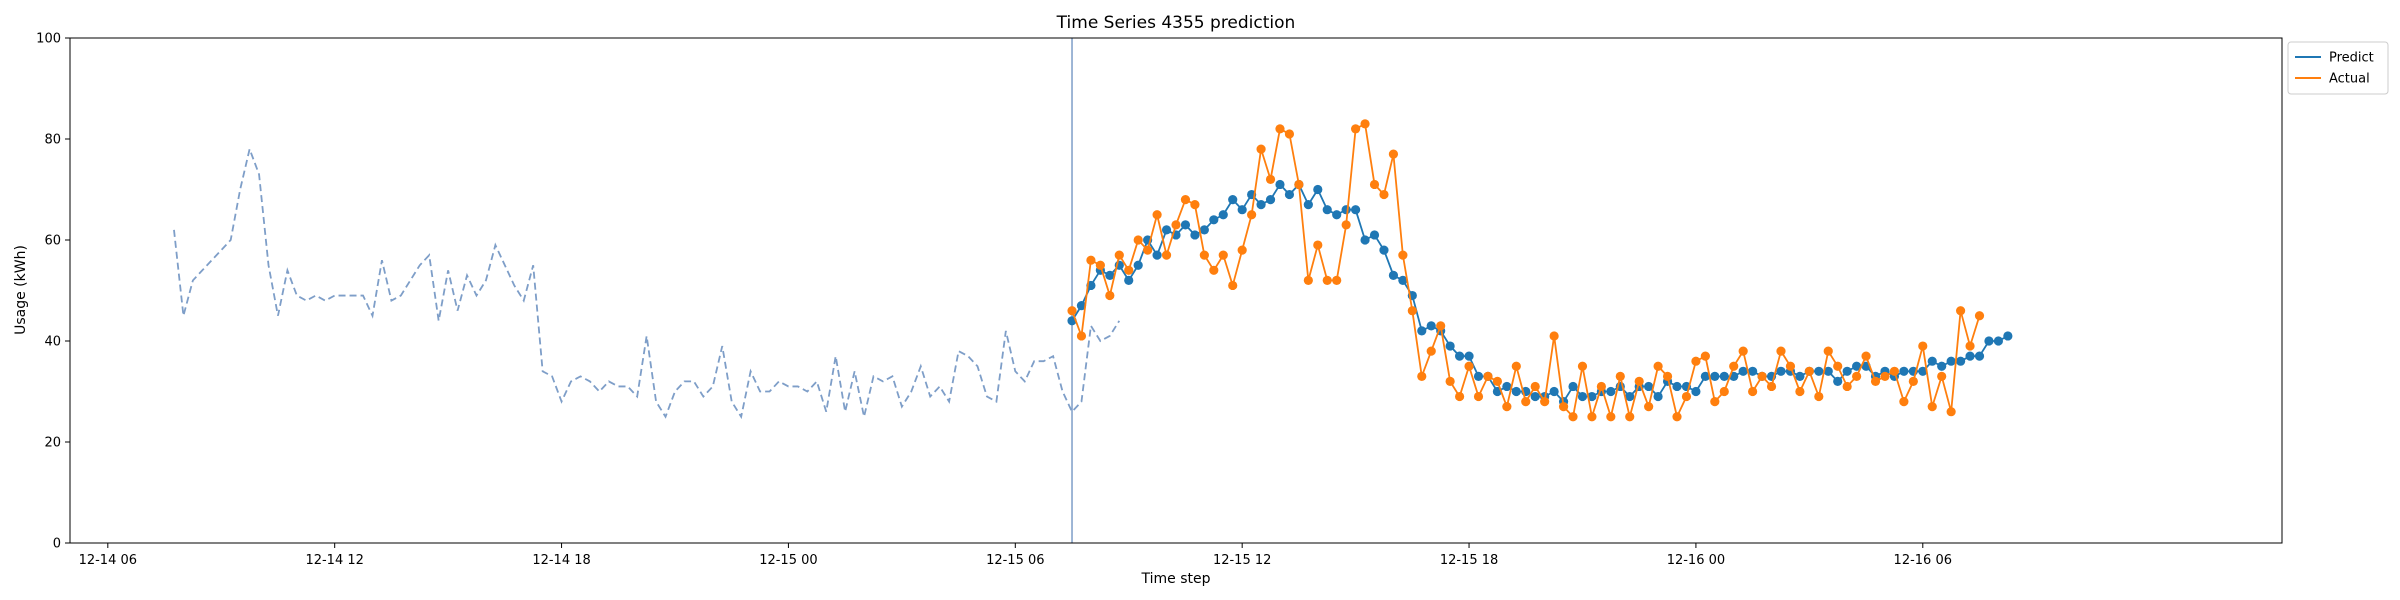 The width and height of the screenshot is (2400, 600). What do you see at coordinates (57, 544) in the screenshot?
I see `y-tick-label: 0` at bounding box center [57, 544].